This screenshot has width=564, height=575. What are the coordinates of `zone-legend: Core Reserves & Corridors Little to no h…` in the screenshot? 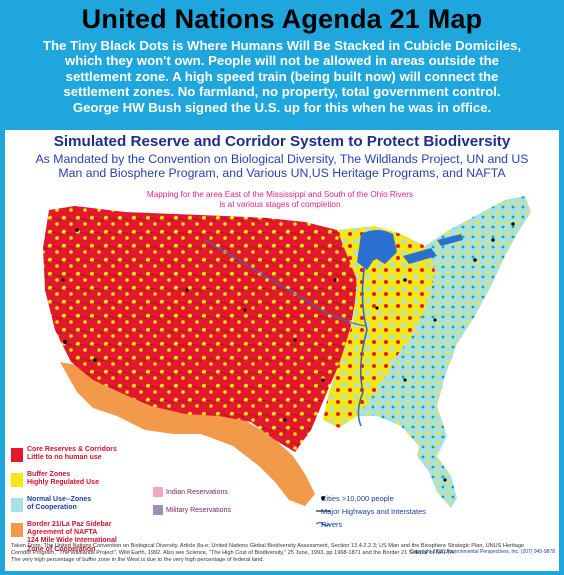 It's located at (81, 501).